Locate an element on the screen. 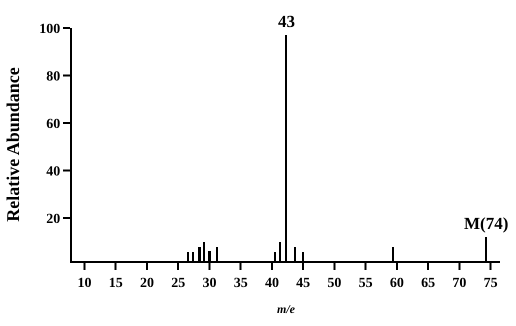 The height and width of the screenshot is (326, 516). x-tick-label: 30 is located at coordinates (209, 283).